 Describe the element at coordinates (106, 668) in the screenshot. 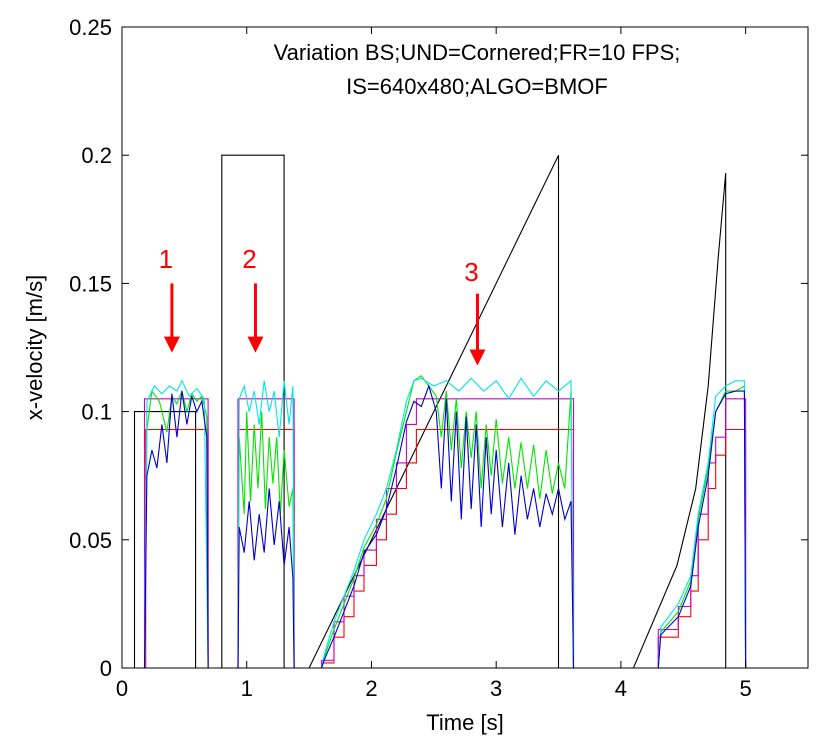

I see `y-tick-label: 0` at that location.